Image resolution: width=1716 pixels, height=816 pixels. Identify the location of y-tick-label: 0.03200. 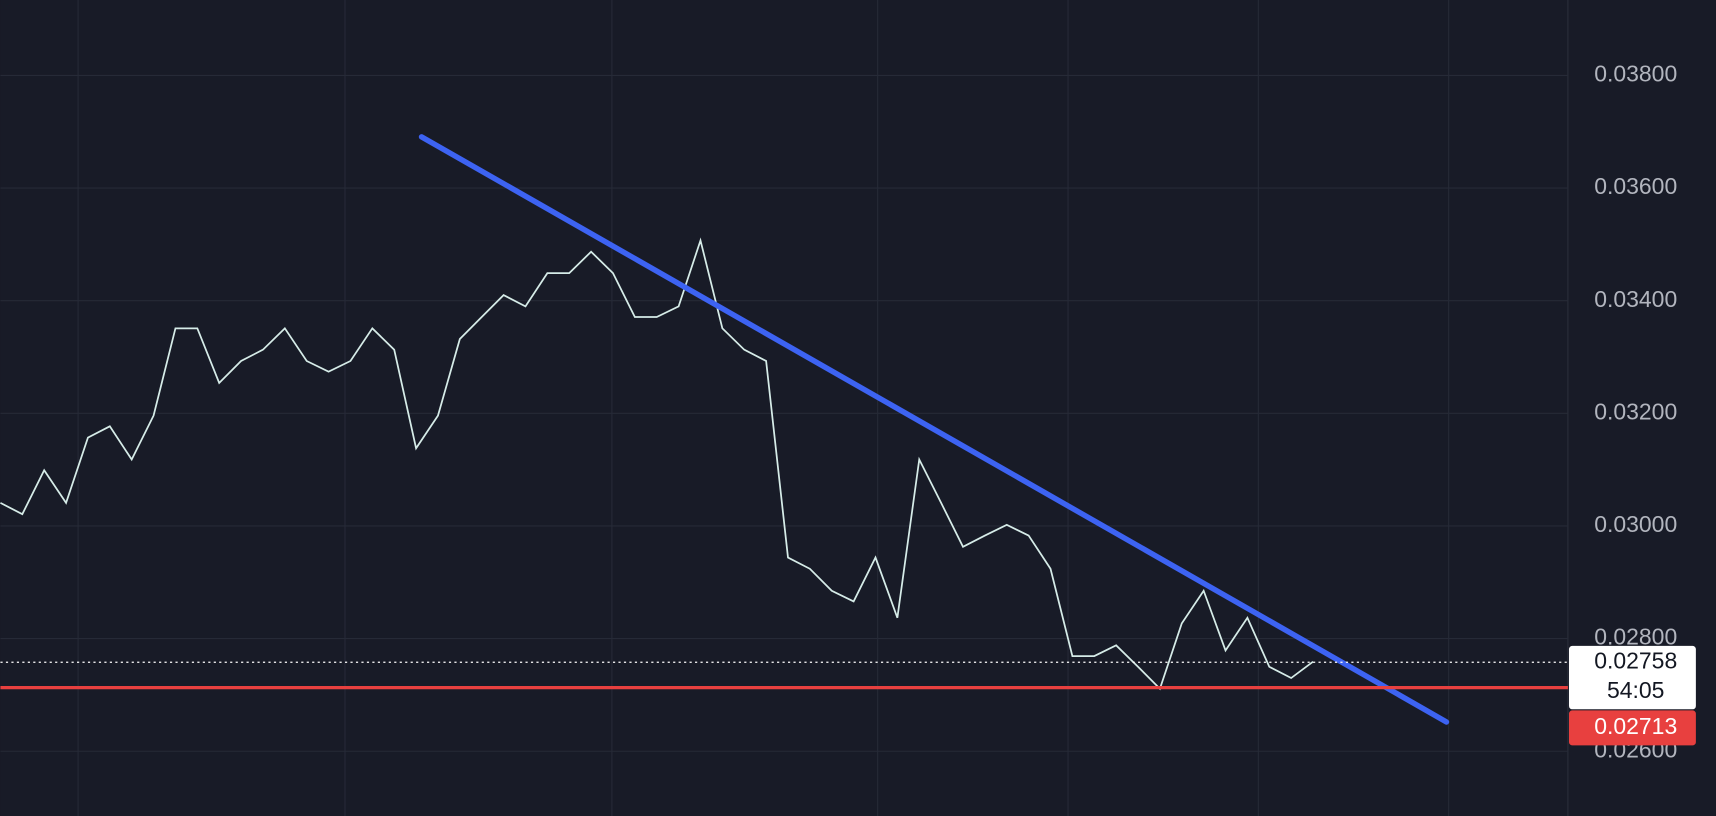
(1635, 411).